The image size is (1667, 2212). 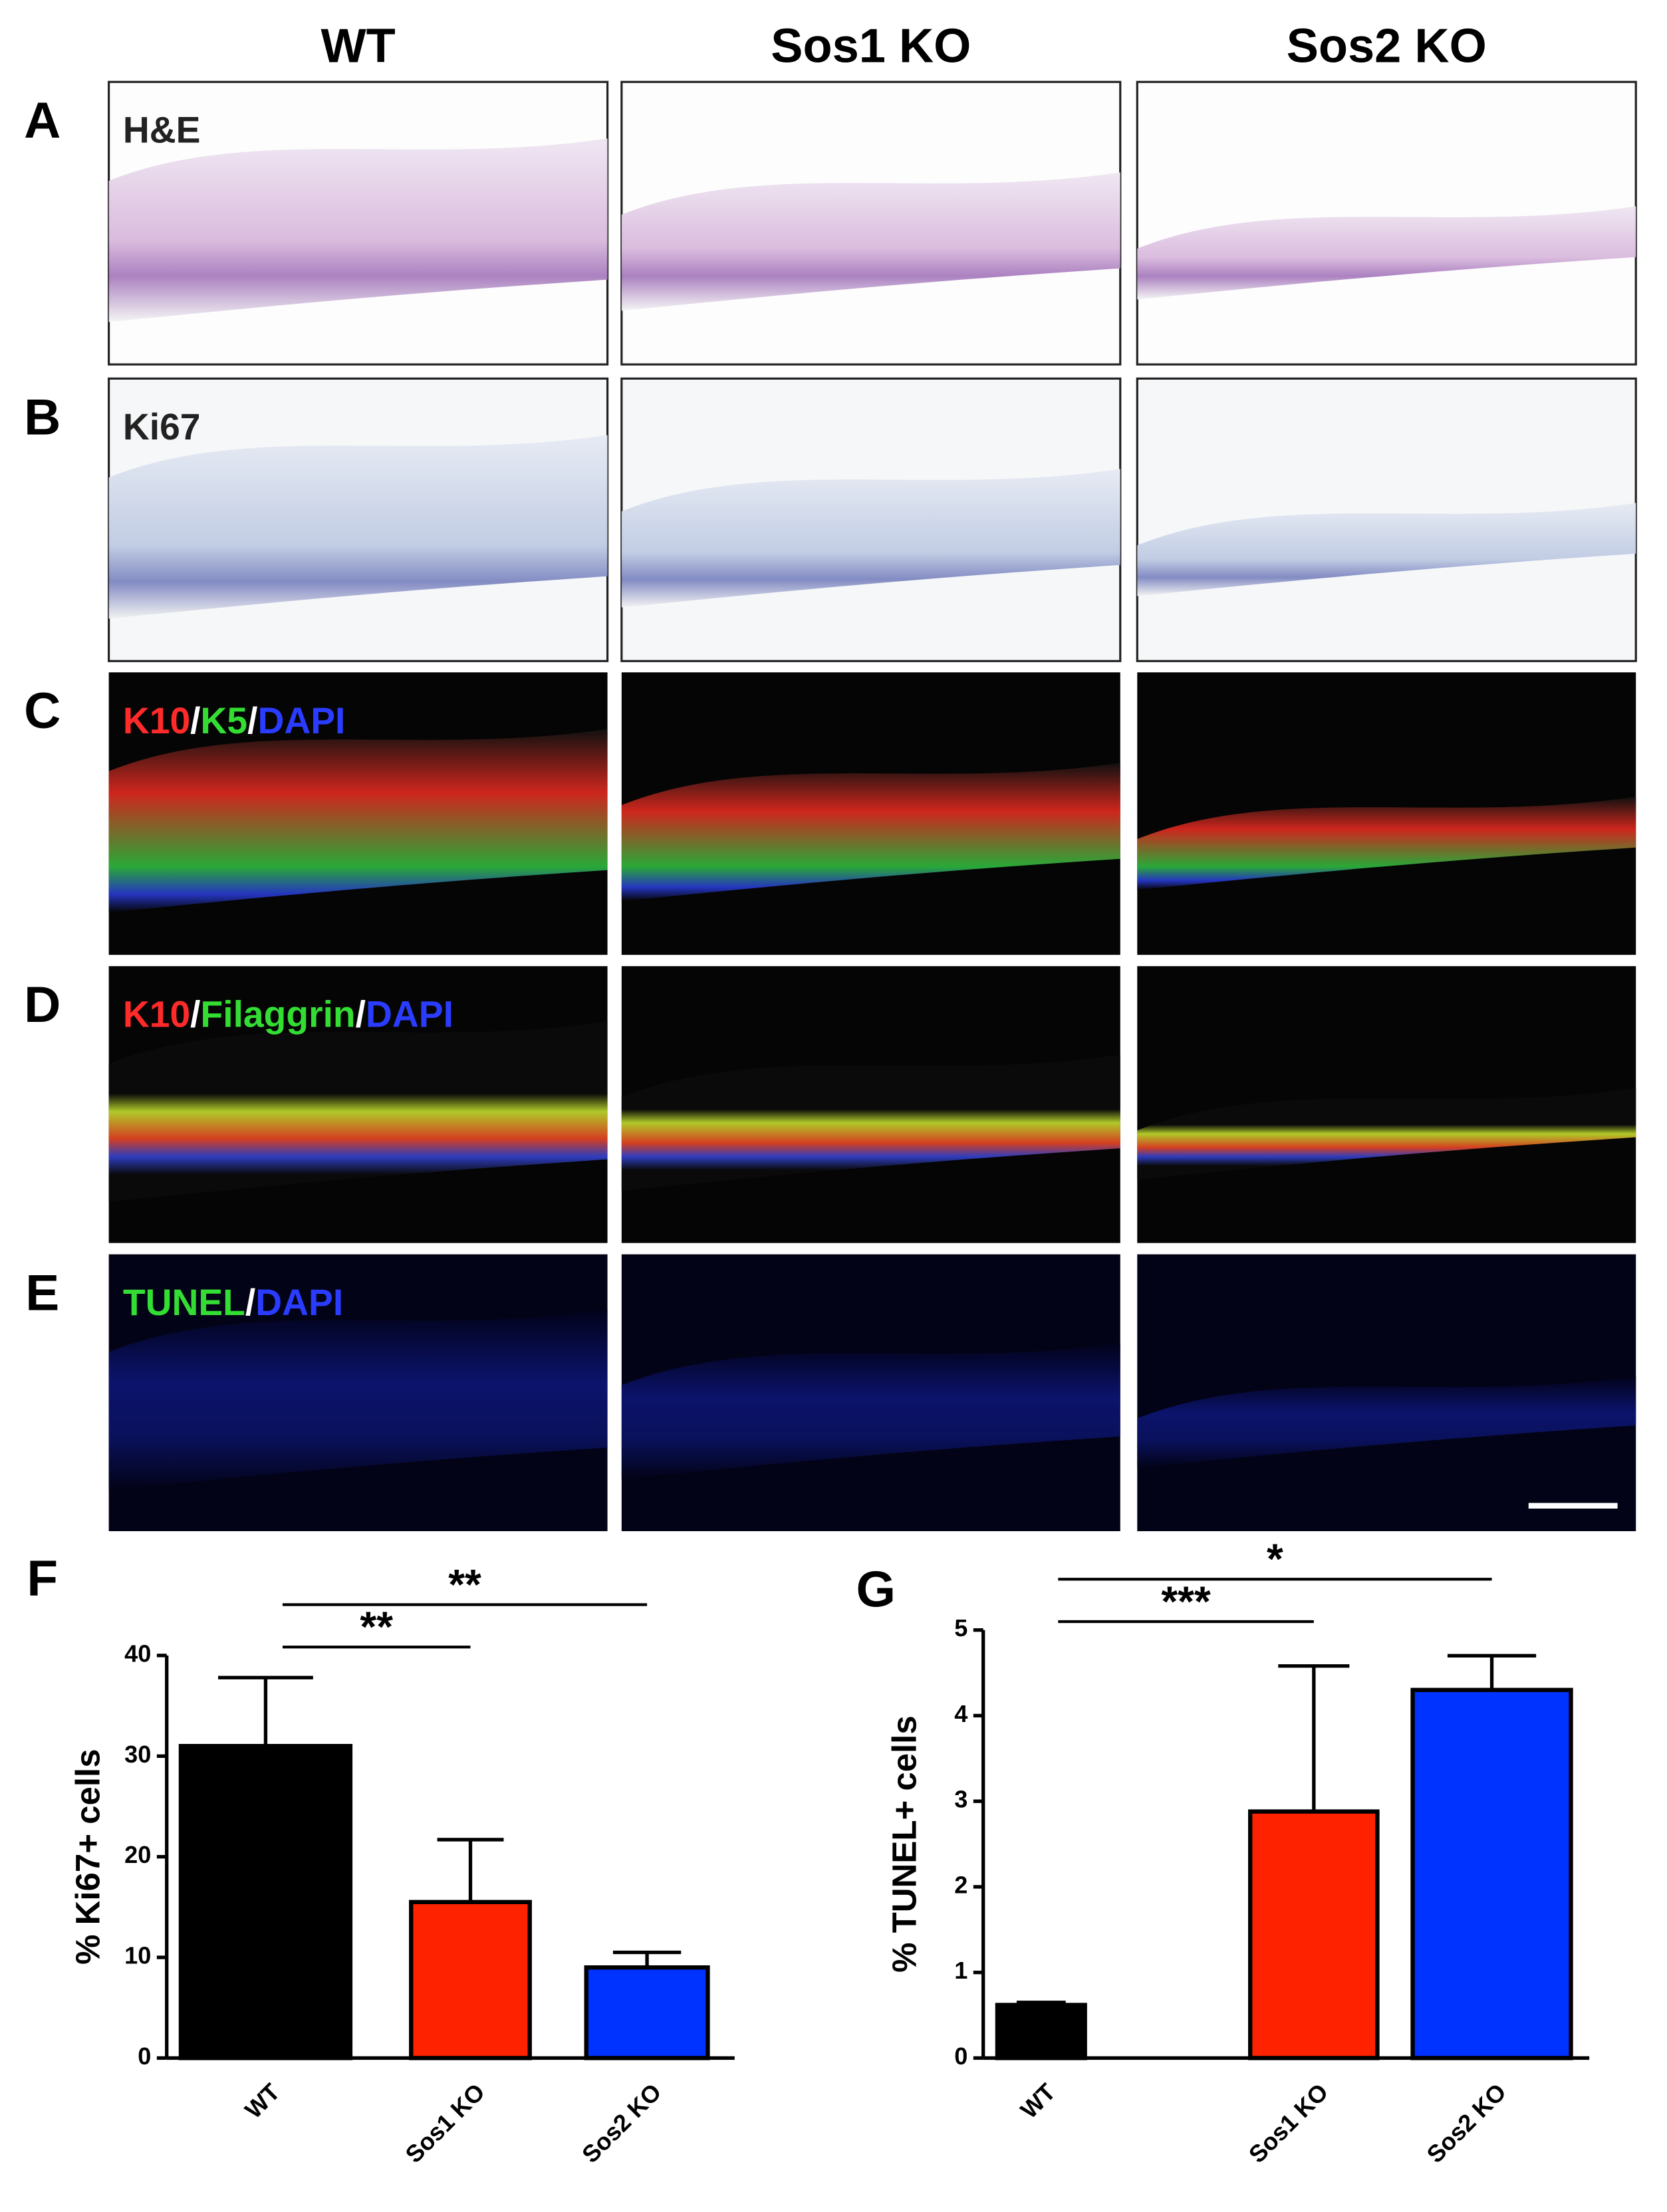 What do you see at coordinates (43, 711) in the screenshot?
I see `panel-letter: C` at bounding box center [43, 711].